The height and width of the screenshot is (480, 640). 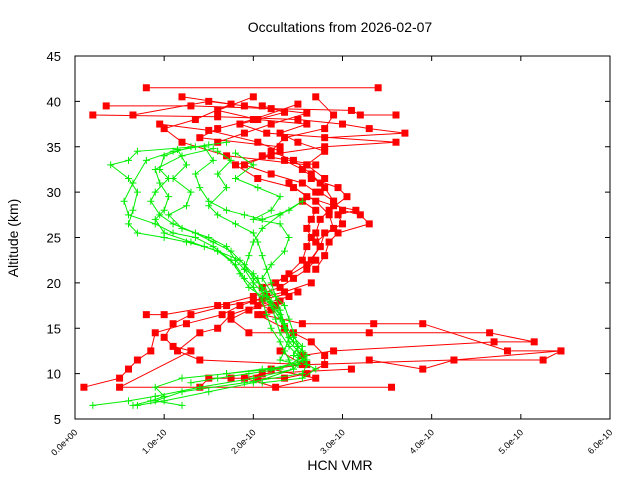 I want to click on chart-title: Occultations from 2026-02-07, so click(x=340, y=27).